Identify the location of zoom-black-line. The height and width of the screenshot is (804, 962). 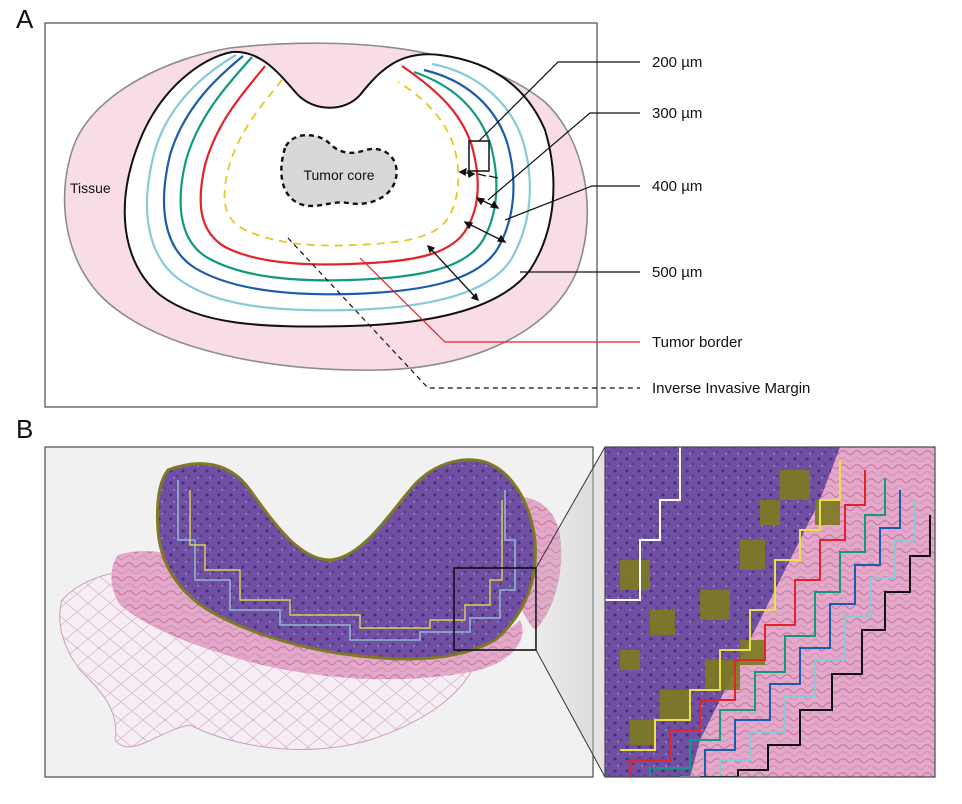
(815, 646).